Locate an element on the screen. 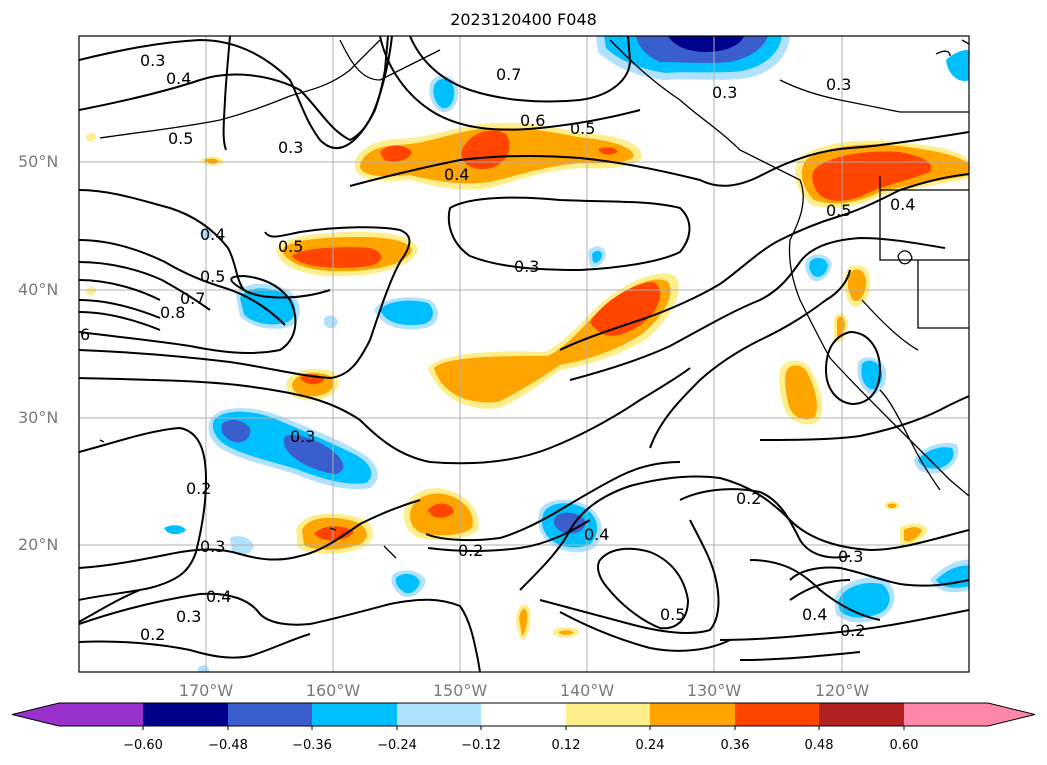 The image size is (1047, 765). colorbar-tick-label: −0.24 is located at coordinates (397, 745).